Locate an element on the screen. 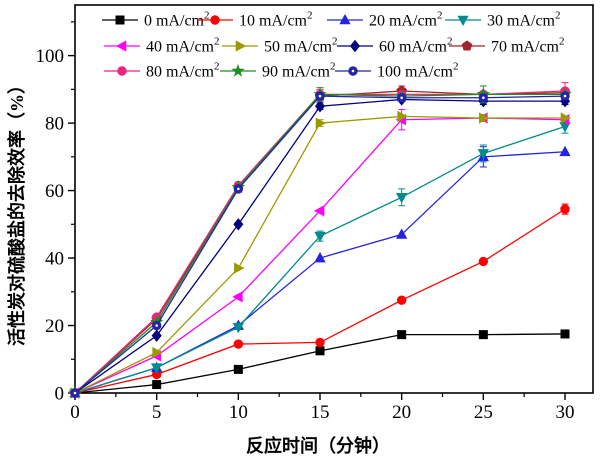 This screenshot has width=600, height=467. legend-label: 90 mA/cm2 is located at coordinates (299, 71).